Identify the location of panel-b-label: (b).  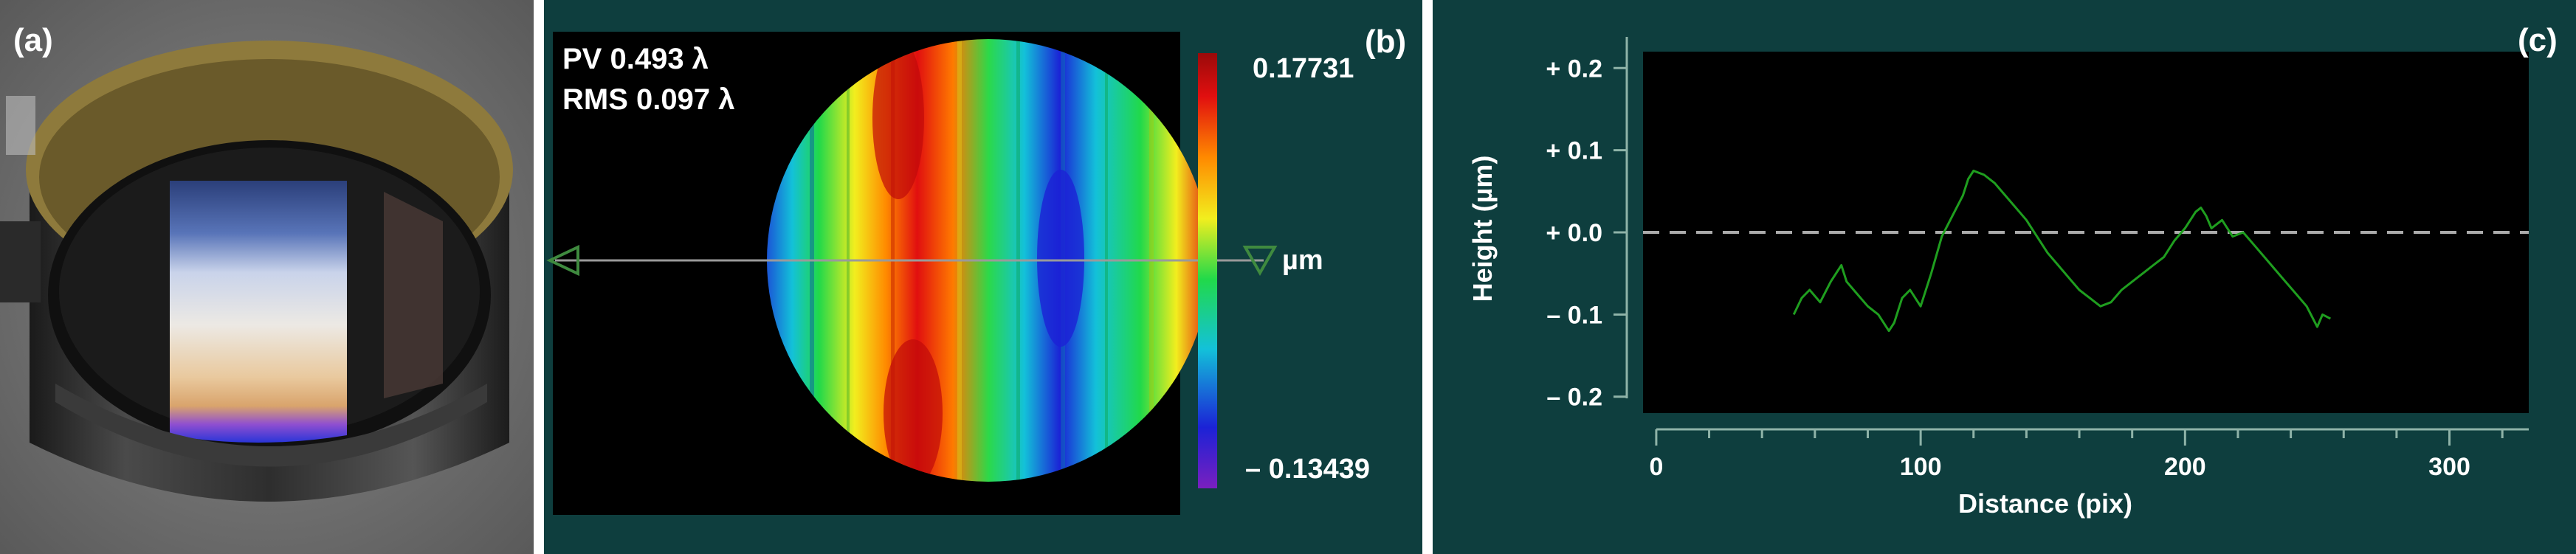
(1386, 42).